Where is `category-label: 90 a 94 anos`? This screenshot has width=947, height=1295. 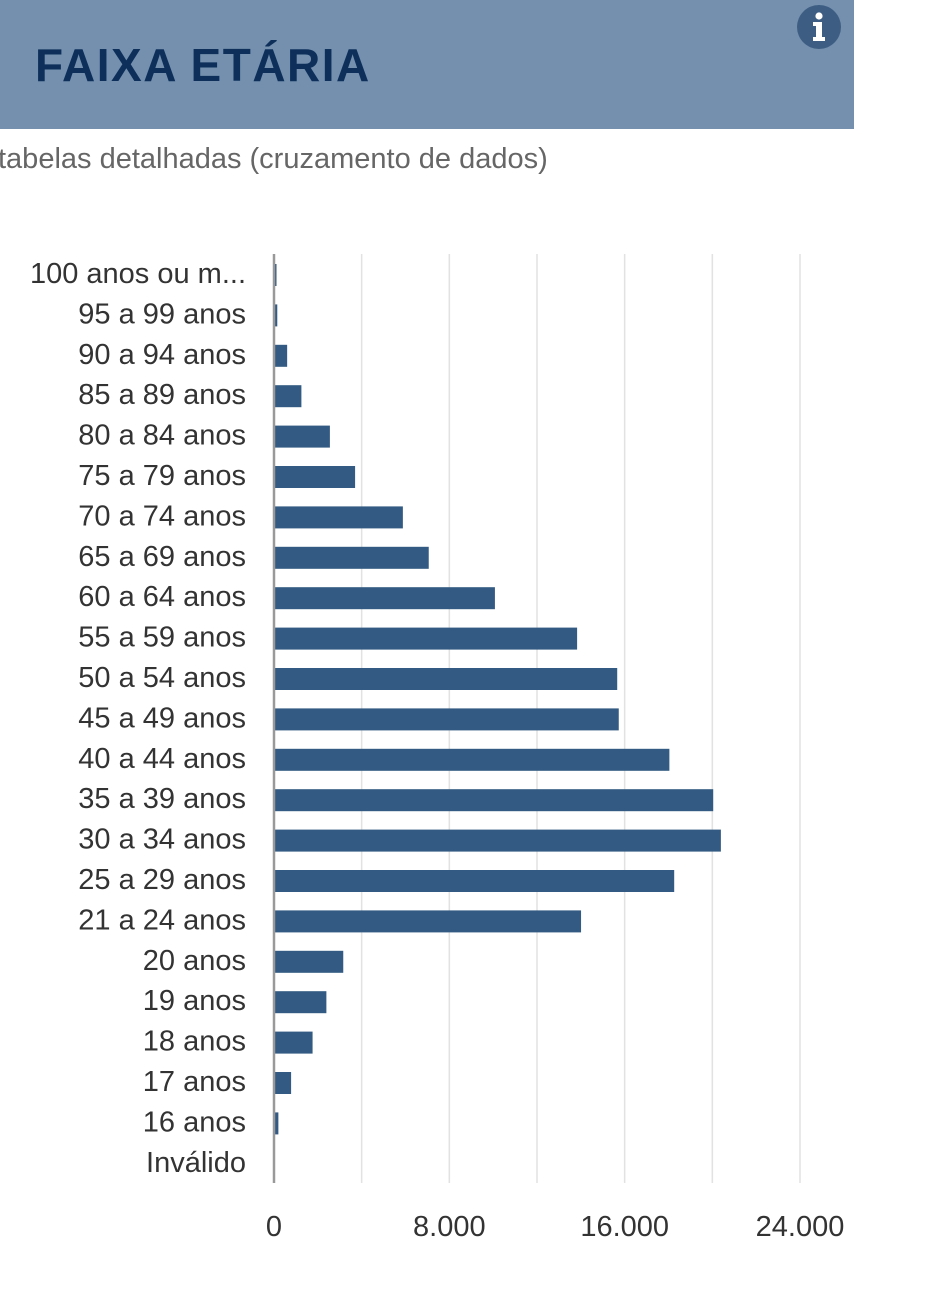
category-label: 90 a 94 anos is located at coordinates (162, 355).